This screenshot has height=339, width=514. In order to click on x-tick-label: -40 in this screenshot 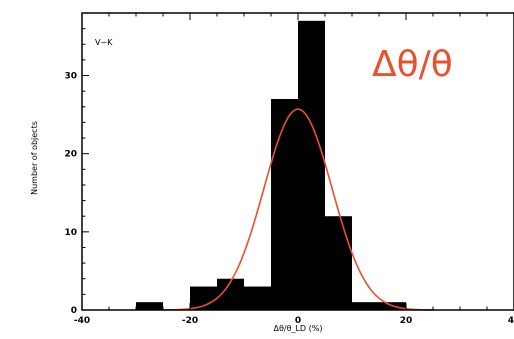, I will do `click(82, 321)`.